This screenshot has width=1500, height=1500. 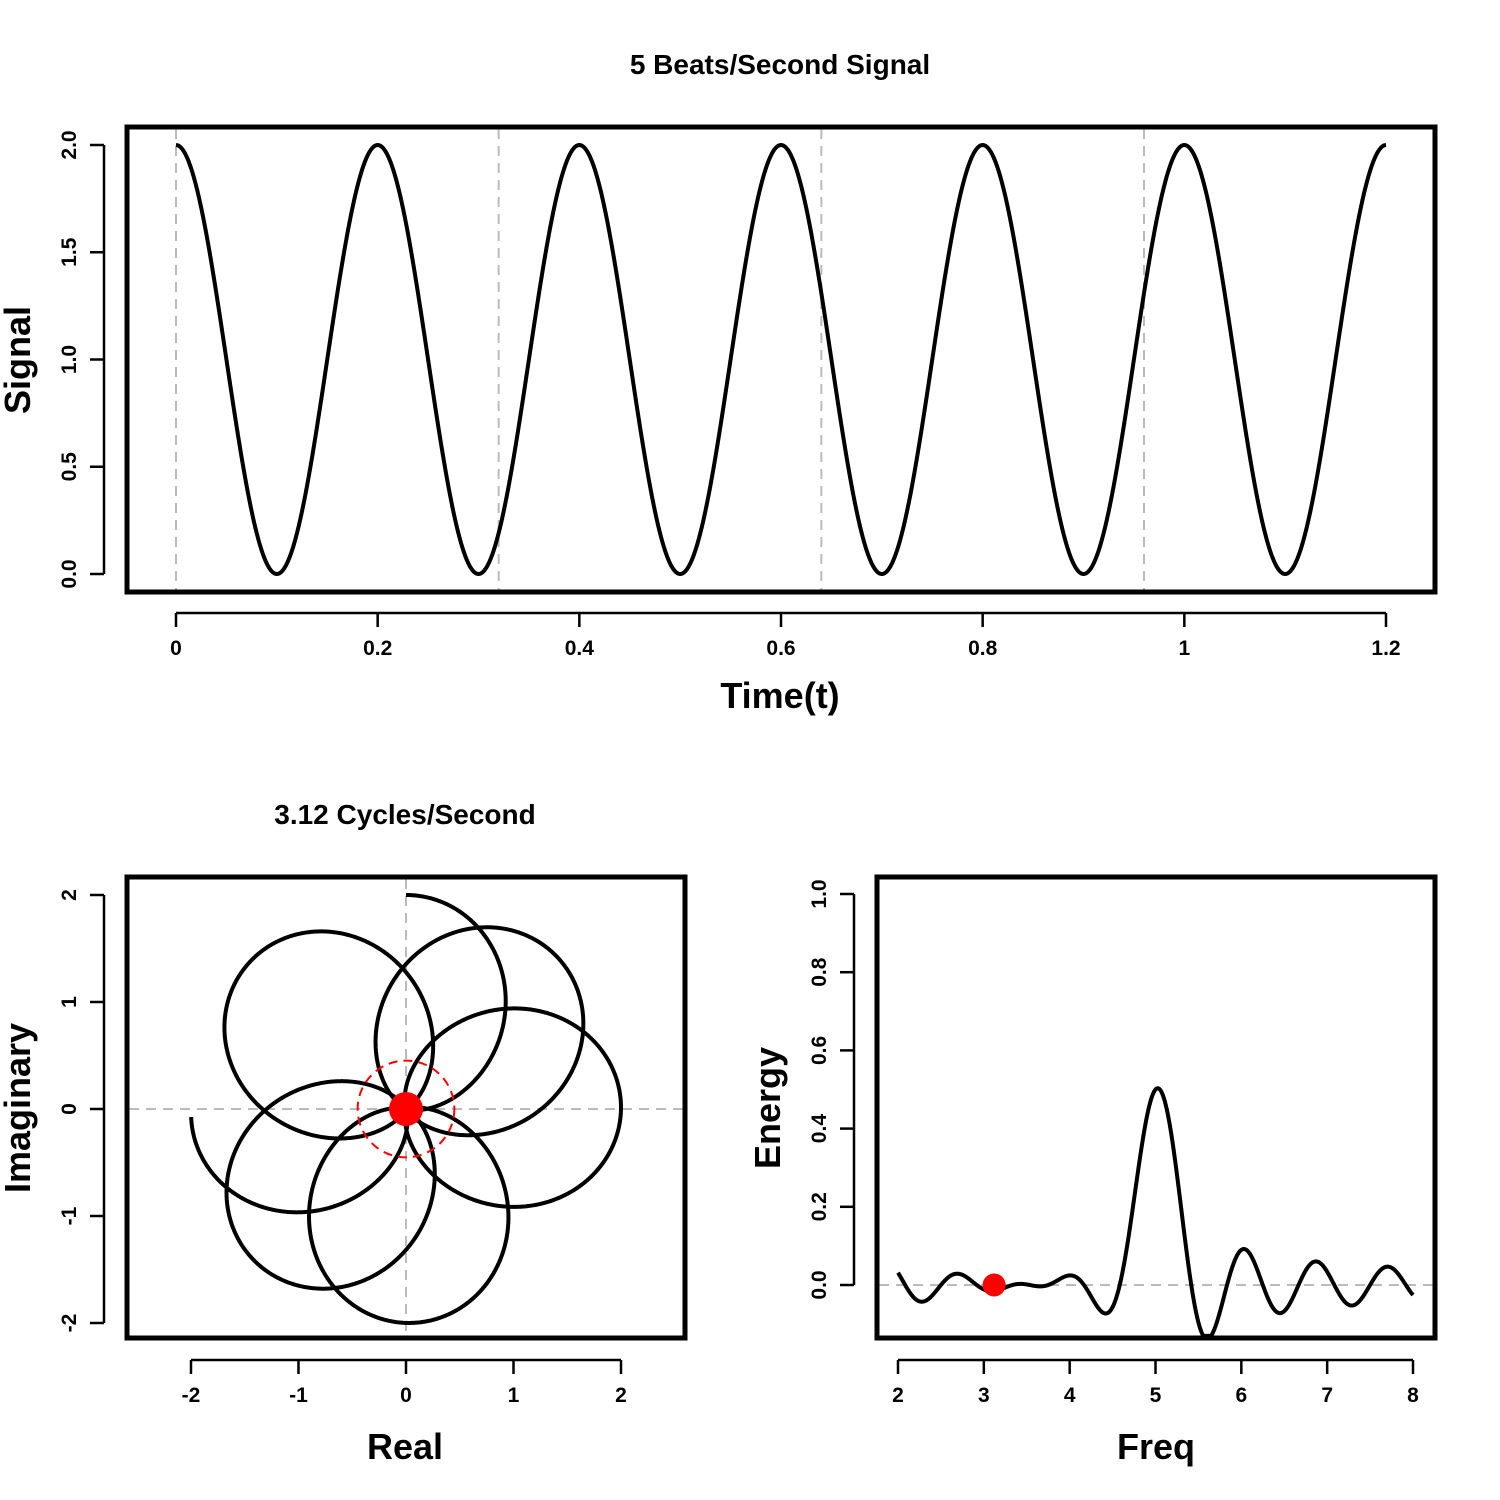 I want to click on energy-x-tick-label: 4, so click(x=1070, y=1395).